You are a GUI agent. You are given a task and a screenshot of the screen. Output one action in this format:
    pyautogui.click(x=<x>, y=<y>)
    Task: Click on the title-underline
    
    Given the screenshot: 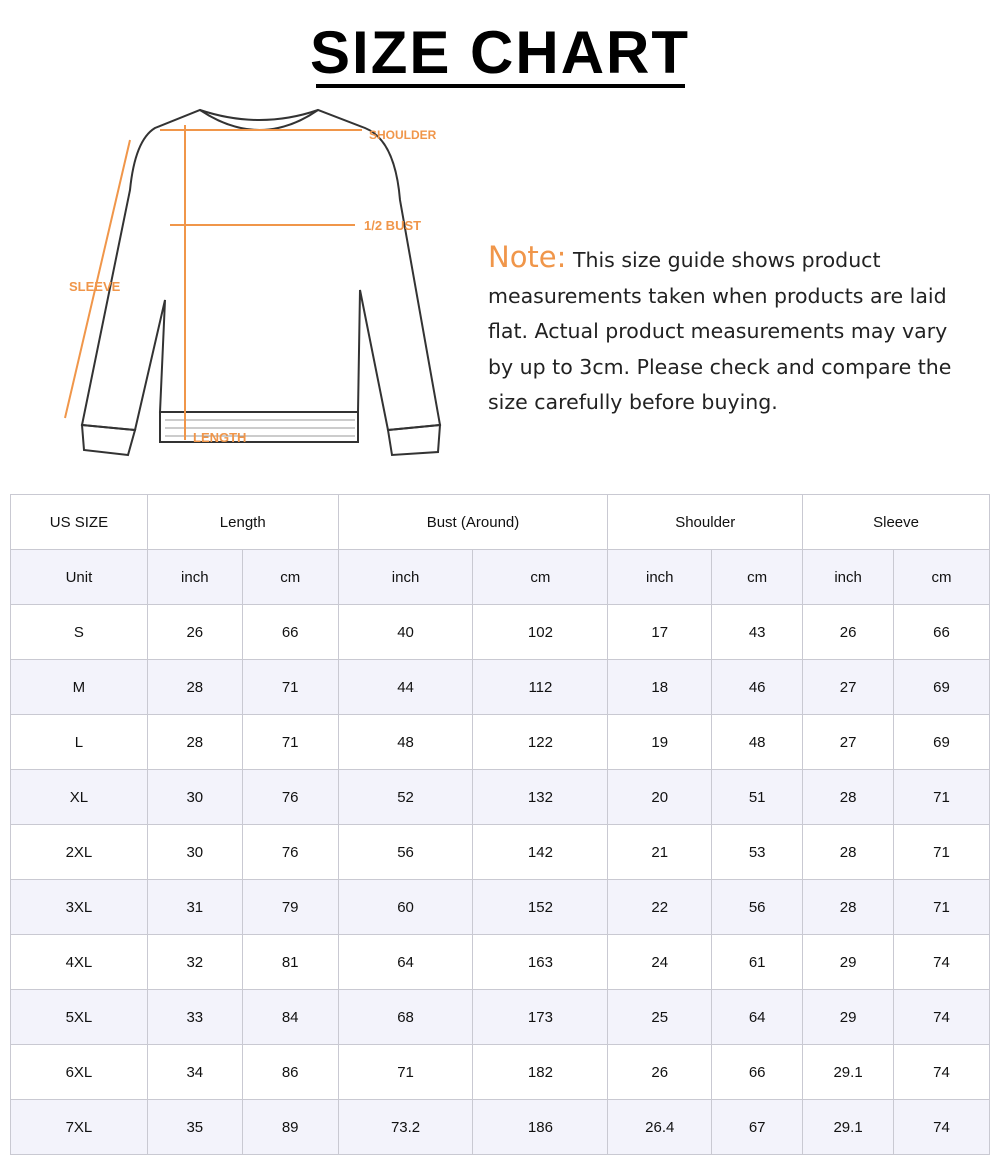 What is the action you would take?
    pyautogui.click(x=500, y=86)
    